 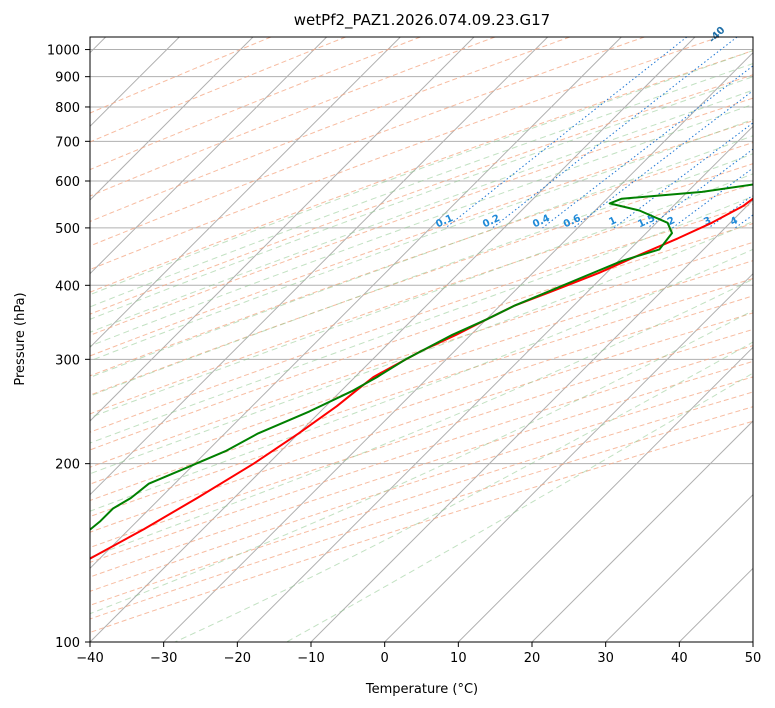 What do you see at coordinates (67, 229) in the screenshot?
I see `y-tick-label-4: 500` at bounding box center [67, 229].